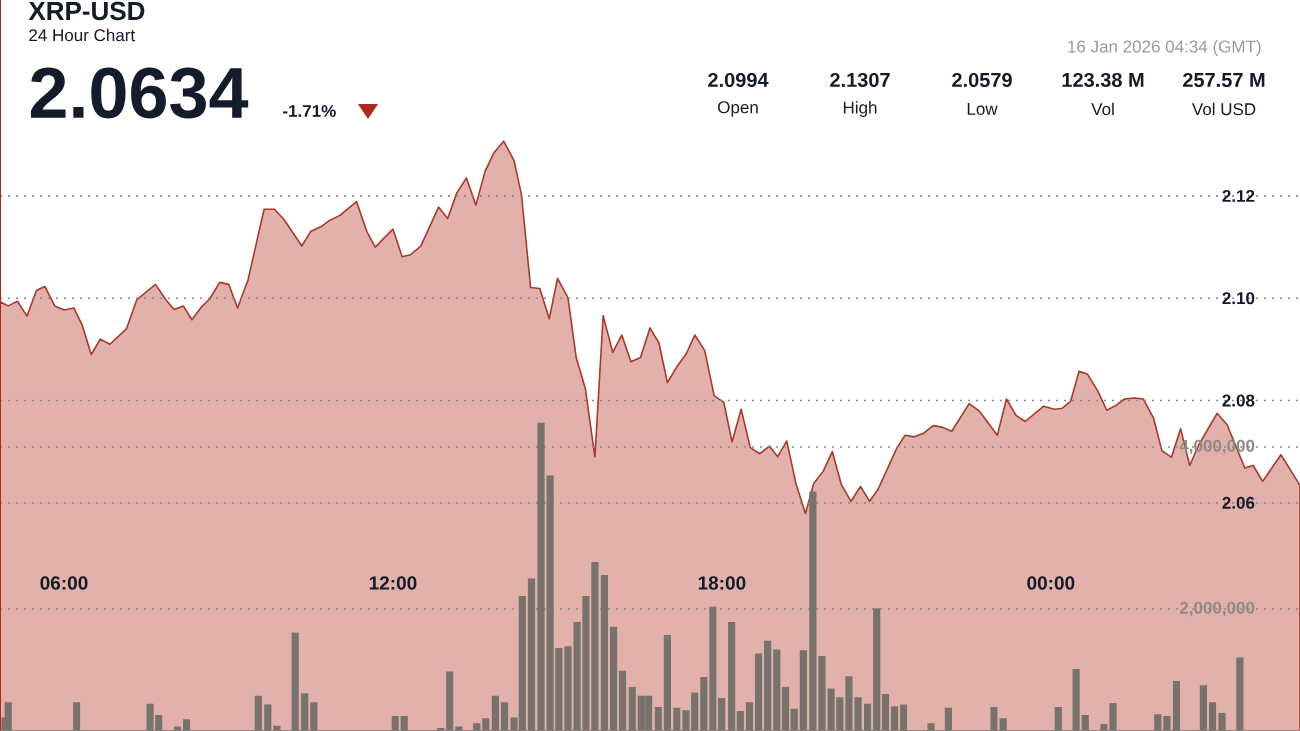 The width and height of the screenshot is (1300, 731). Describe the element at coordinates (139, 93) in the screenshot. I see `annotation: 2.0634` at that location.